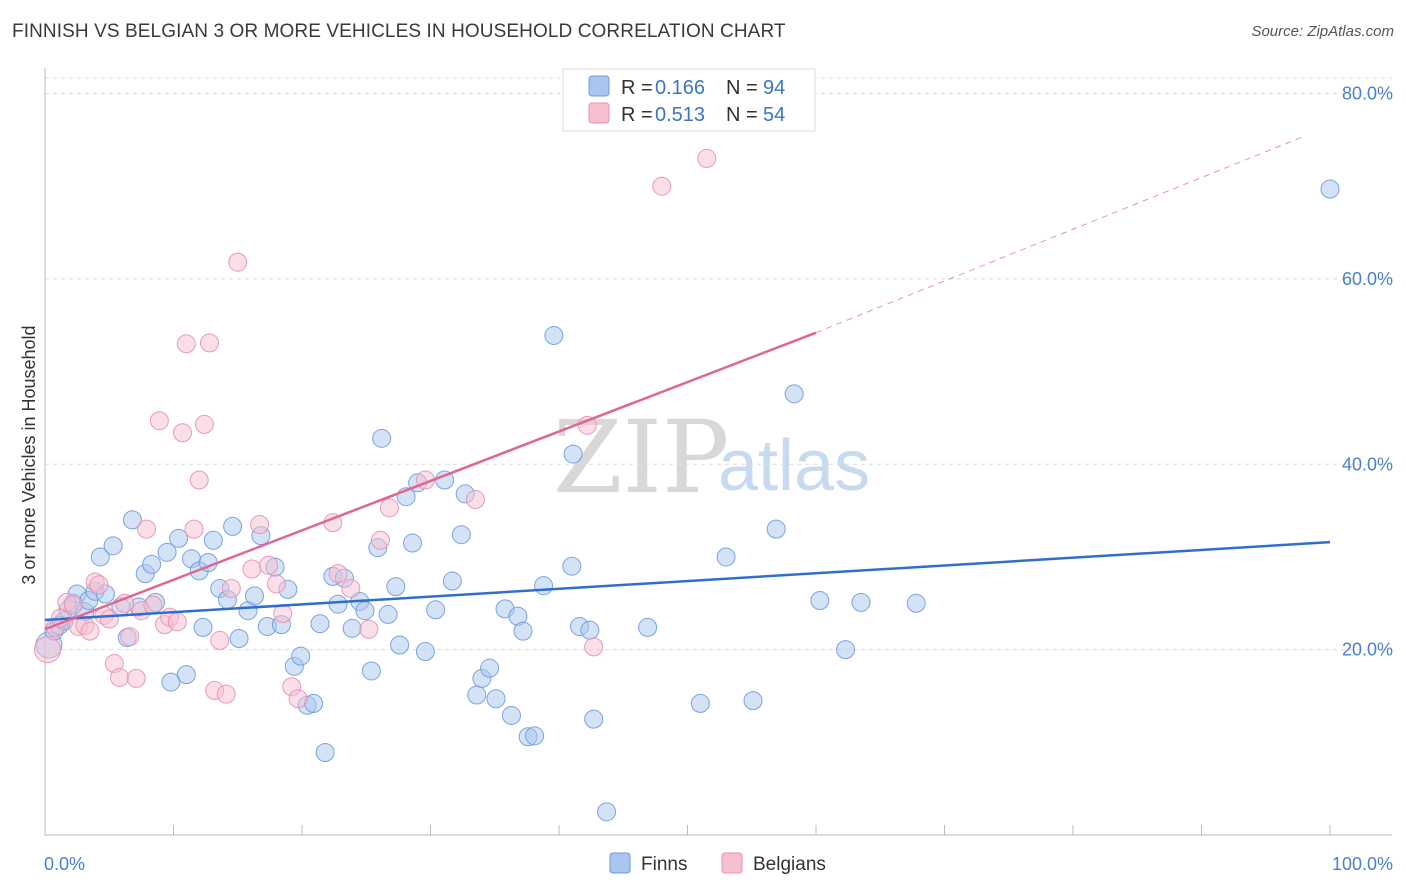 The image size is (1406, 892). I want to click on legend-r-label-belgians: R =, so click(637, 115).